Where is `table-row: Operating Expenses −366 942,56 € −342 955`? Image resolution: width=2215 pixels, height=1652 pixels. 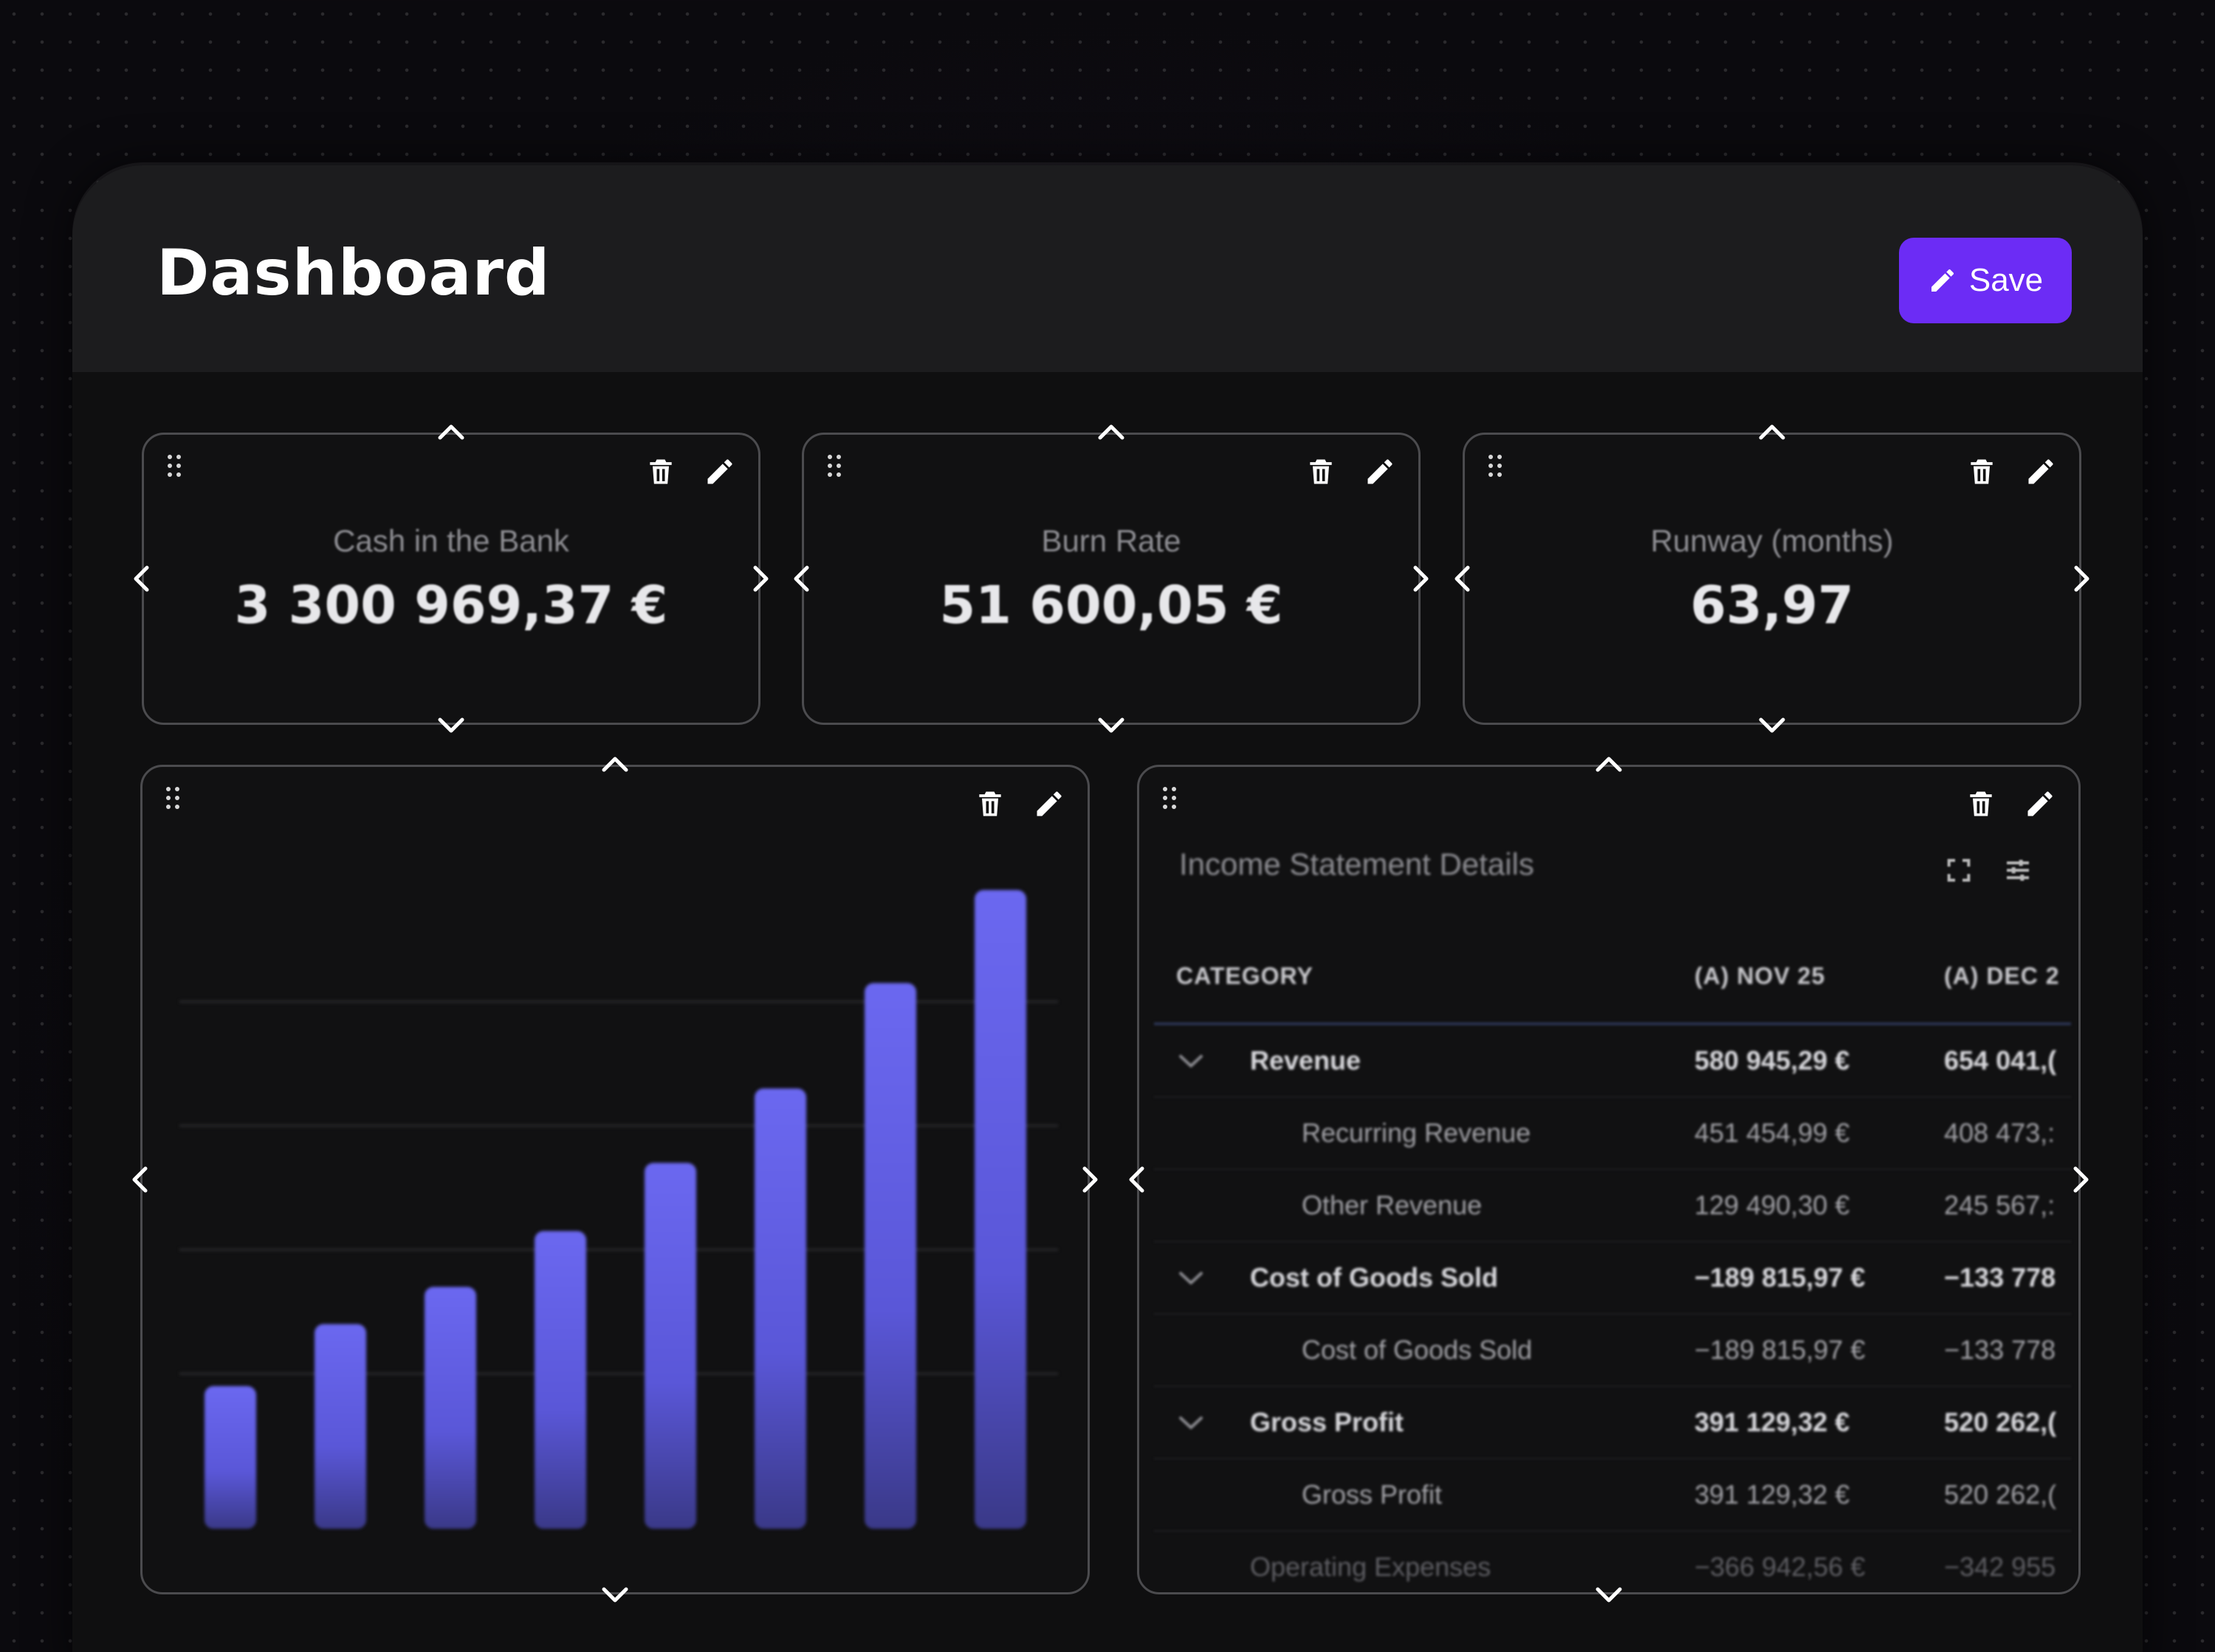 table-row: Operating Expenses −366 942,56 € −342 955 is located at coordinates (1612, 1562).